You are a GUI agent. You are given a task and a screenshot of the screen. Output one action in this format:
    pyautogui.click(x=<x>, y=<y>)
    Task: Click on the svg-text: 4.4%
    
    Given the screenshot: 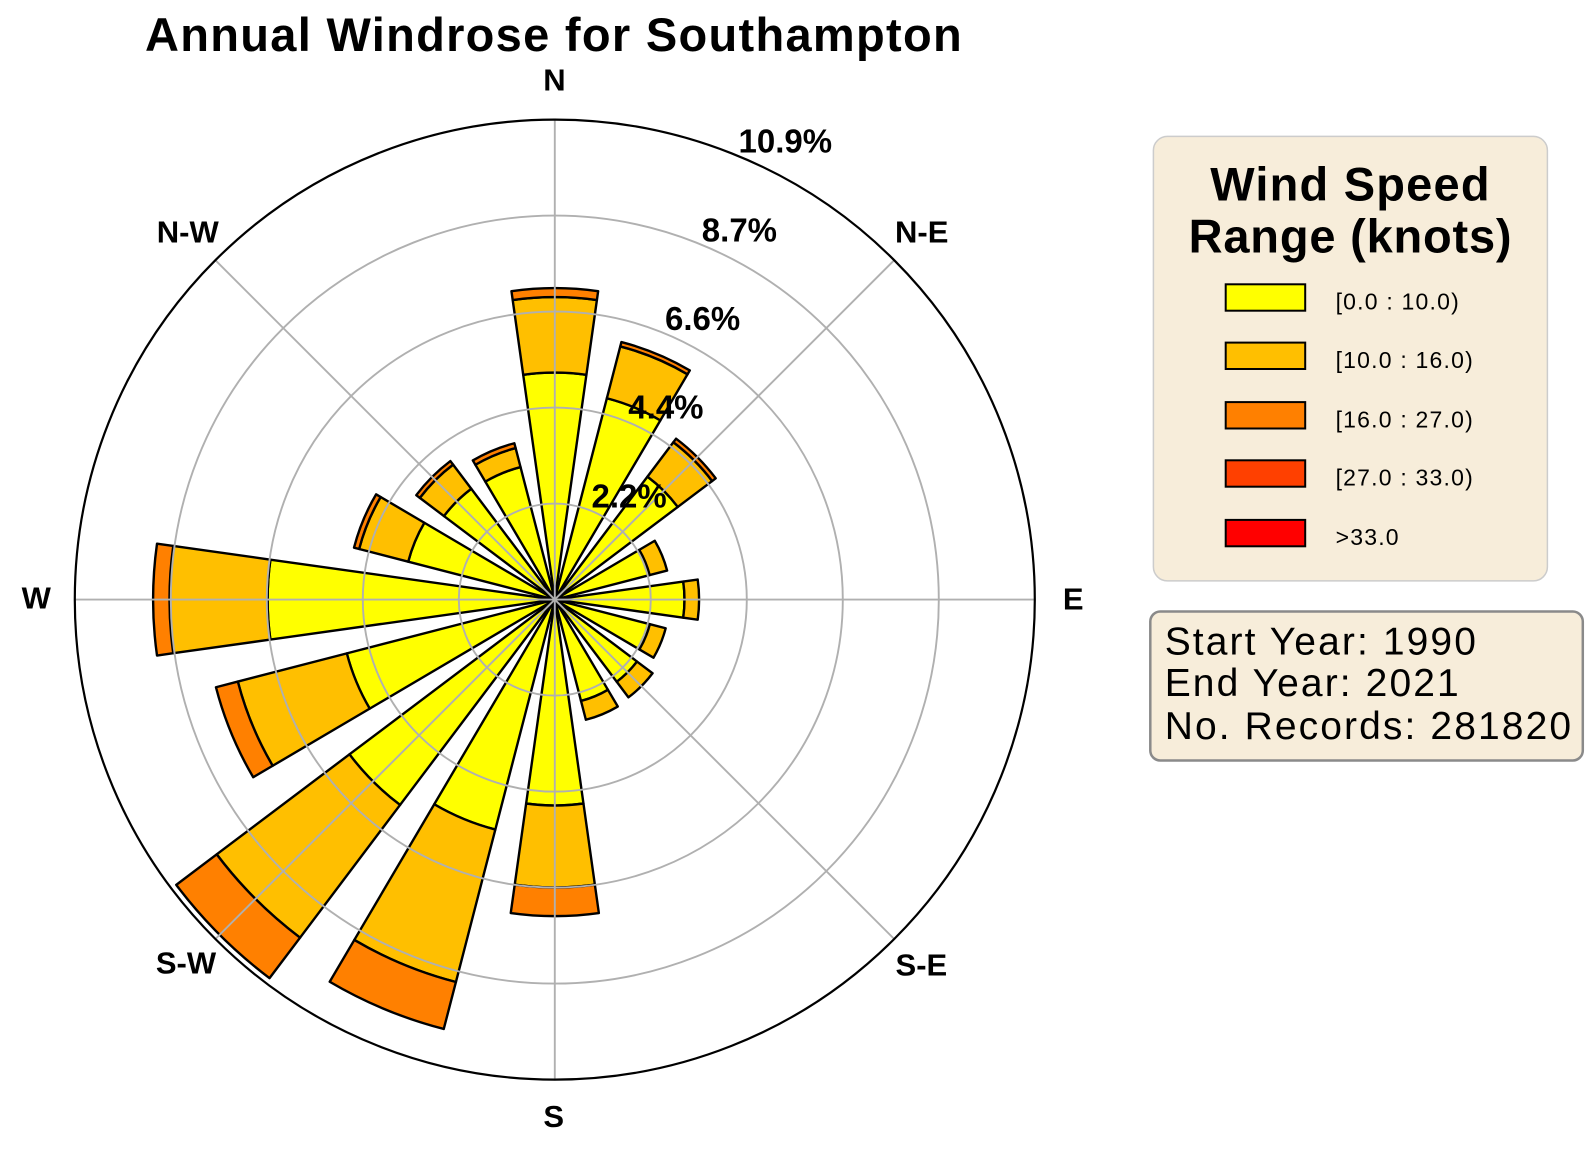 What is the action you would take?
    pyautogui.click(x=665, y=407)
    